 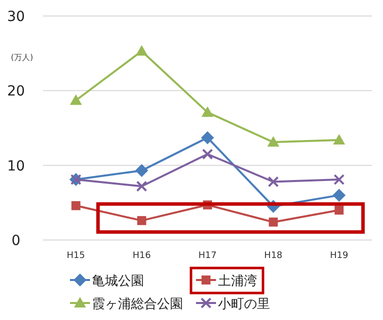 What do you see at coordinates (339, 256) in the screenshot?
I see `x-tick-label: H19` at bounding box center [339, 256].